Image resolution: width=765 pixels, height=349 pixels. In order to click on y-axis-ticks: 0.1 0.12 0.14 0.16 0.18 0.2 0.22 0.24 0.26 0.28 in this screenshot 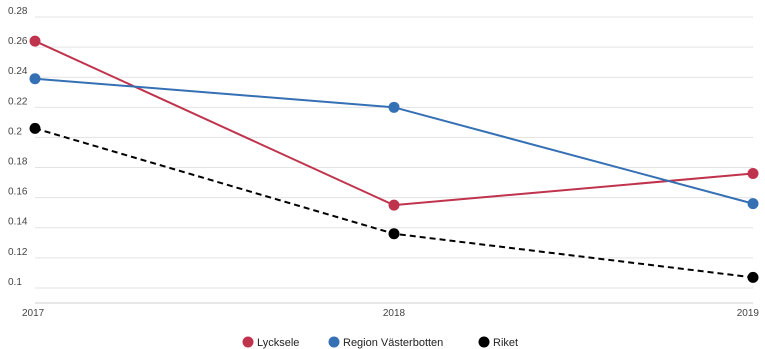, I will do `click(18, 147)`.